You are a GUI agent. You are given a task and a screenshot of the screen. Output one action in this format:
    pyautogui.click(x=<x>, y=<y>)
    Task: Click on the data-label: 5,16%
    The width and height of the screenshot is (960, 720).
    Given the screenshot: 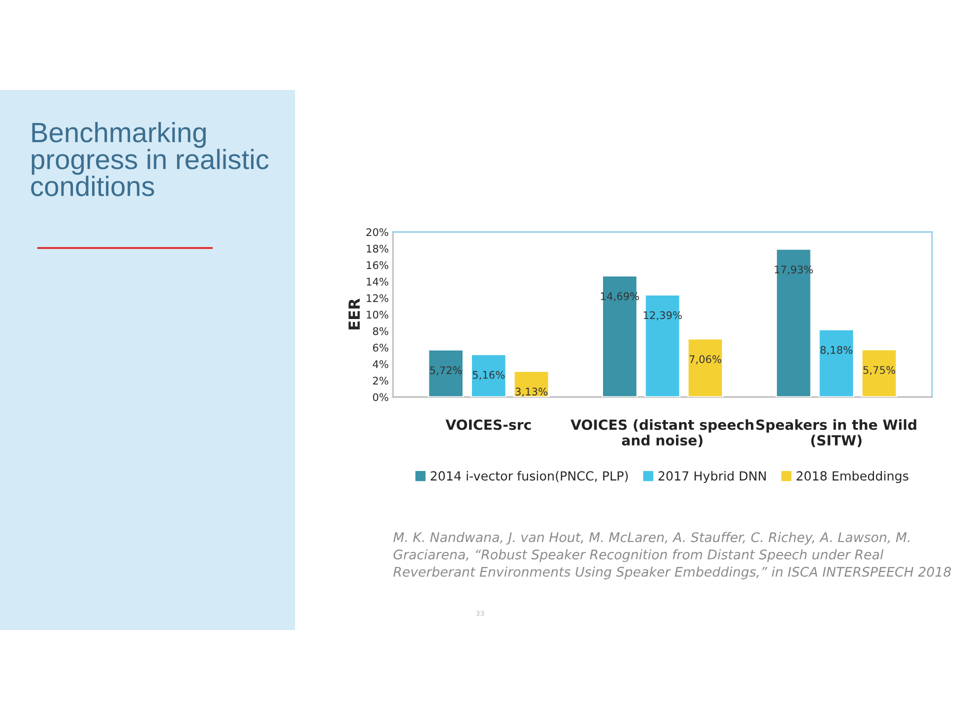 What is the action you would take?
    pyautogui.click(x=488, y=375)
    